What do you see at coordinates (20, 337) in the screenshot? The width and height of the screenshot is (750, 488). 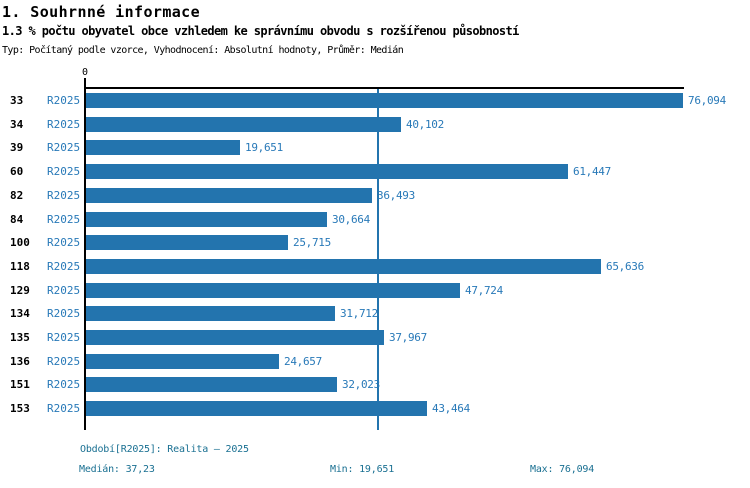 I see `row-category-label: 135` at bounding box center [20, 337].